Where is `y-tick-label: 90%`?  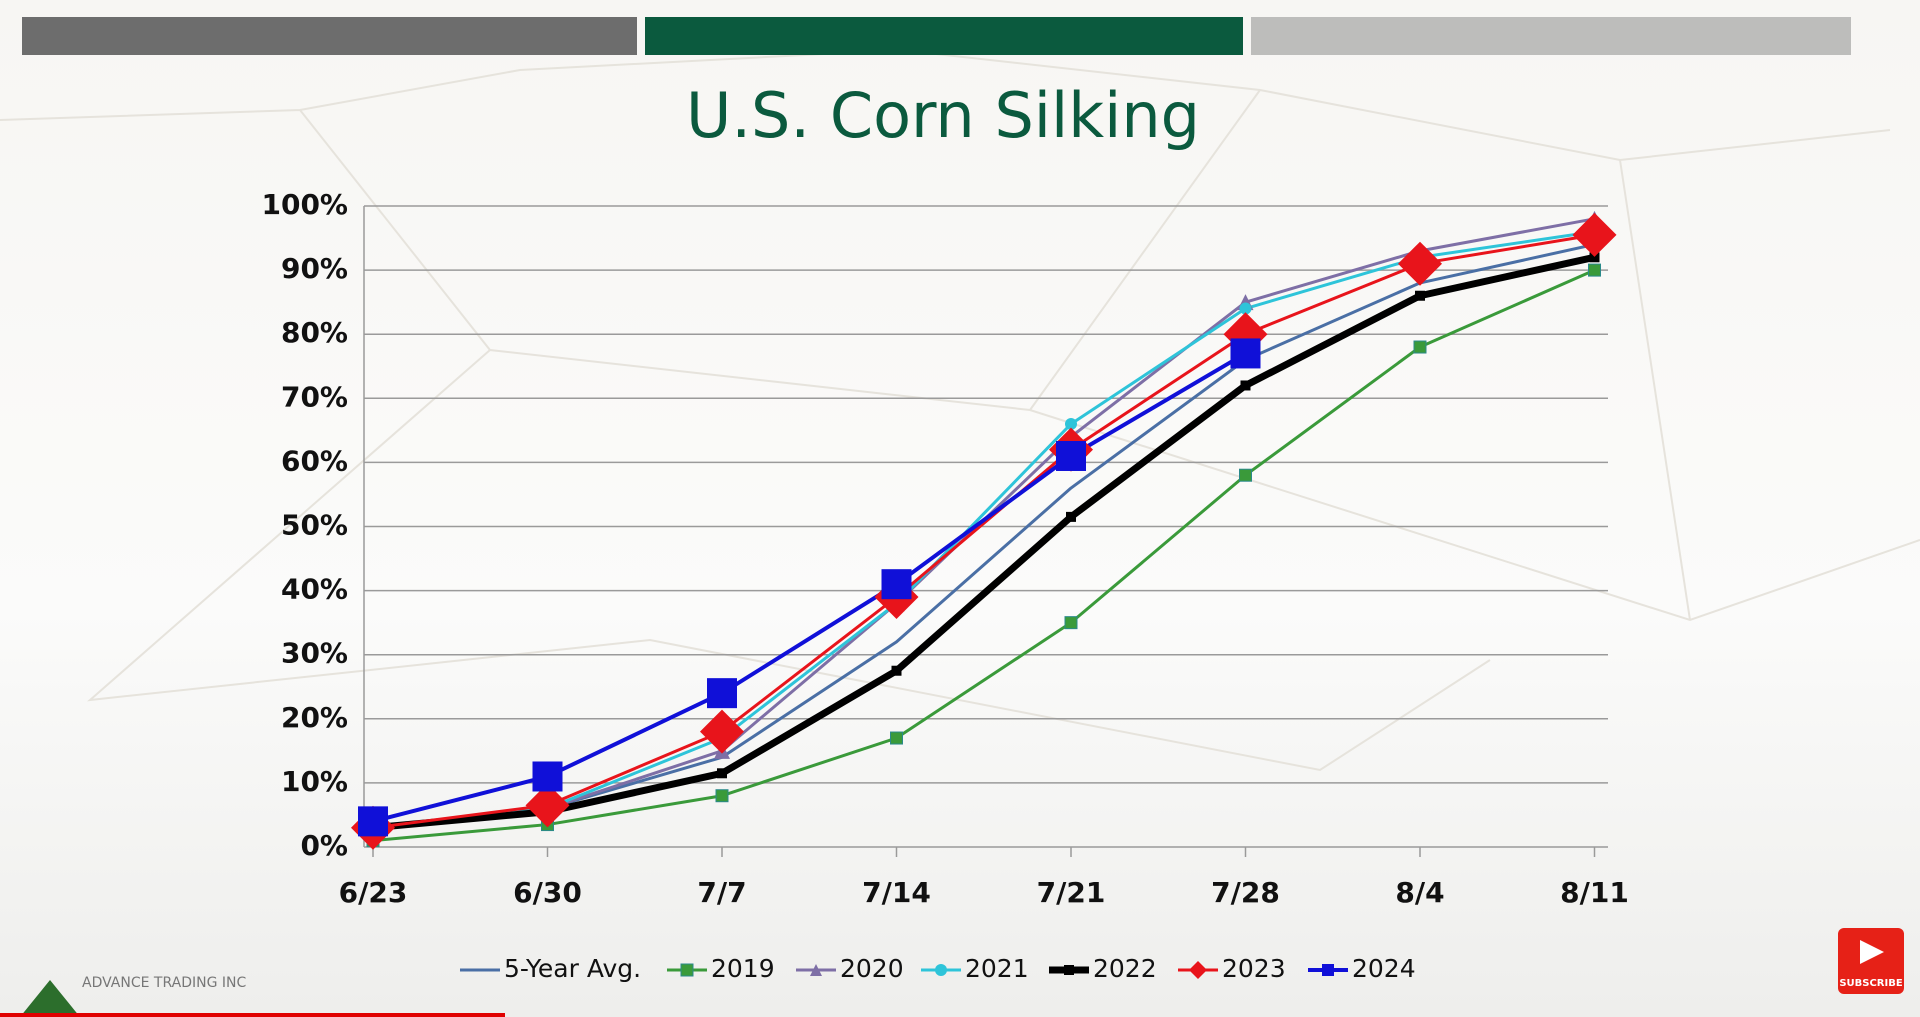
y-tick-label: 90% is located at coordinates (314, 268).